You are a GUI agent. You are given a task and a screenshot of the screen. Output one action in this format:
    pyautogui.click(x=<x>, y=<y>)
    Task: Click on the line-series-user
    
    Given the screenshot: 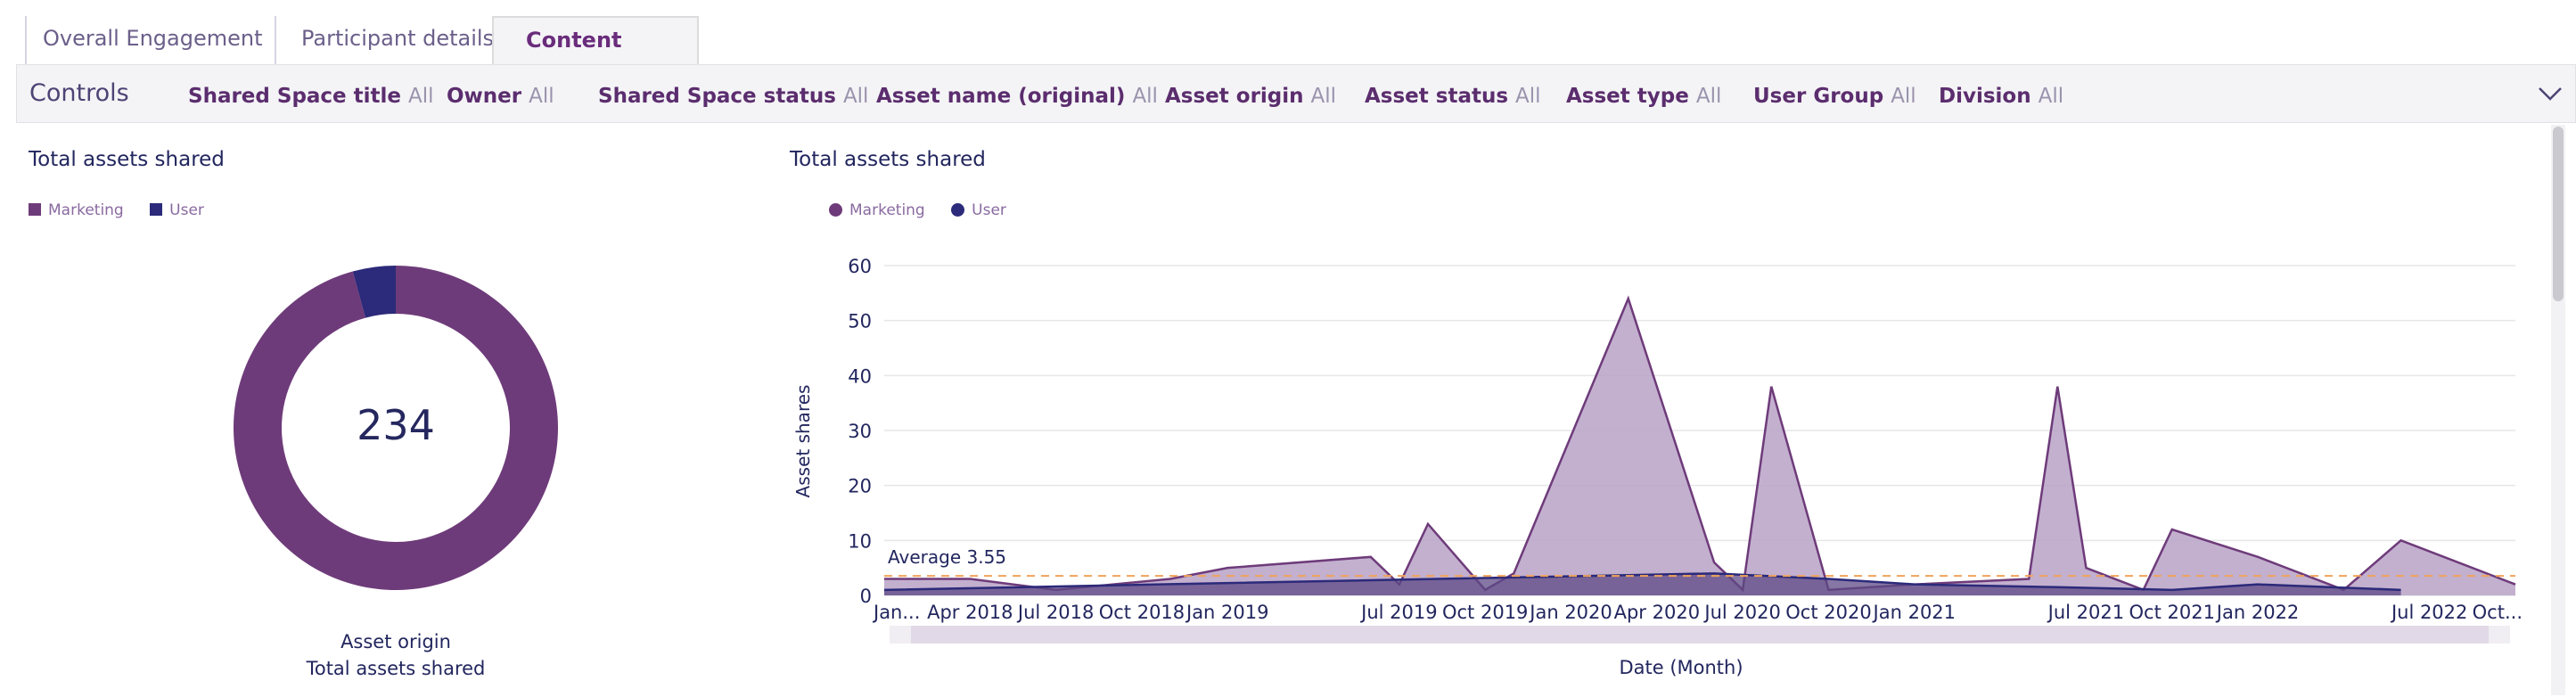 What is the action you would take?
    pyautogui.click(x=1642, y=582)
    